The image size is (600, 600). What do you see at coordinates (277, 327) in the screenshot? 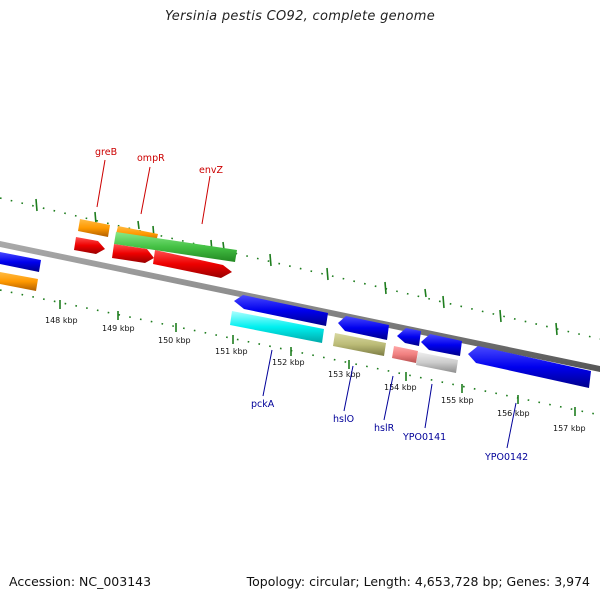
I see `feature-cyan-pckA` at bounding box center [277, 327].